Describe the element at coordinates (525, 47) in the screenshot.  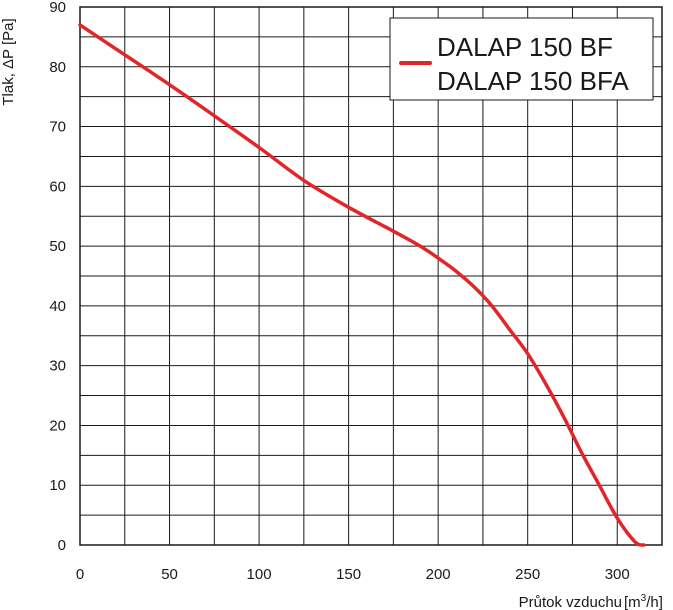
I see `legend-label-1: DALAP 150 BF` at that location.